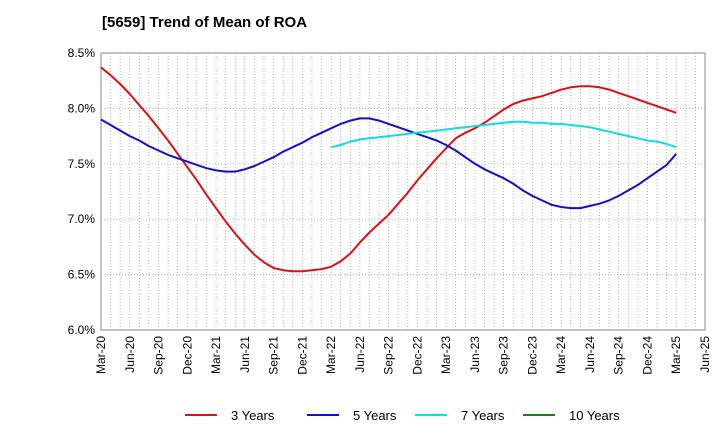  I want to click on x-tick-label: Mar-22, so click(331, 355).